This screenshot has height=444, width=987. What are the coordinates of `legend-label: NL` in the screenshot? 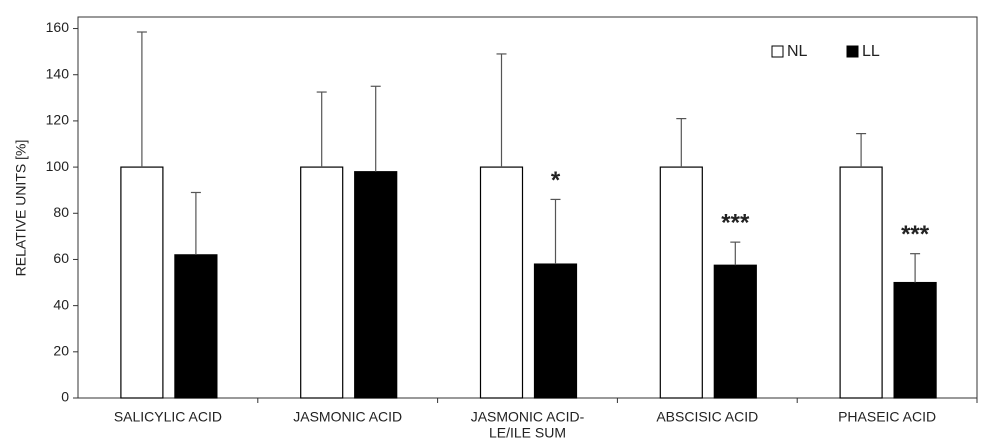 It's located at (797, 51).